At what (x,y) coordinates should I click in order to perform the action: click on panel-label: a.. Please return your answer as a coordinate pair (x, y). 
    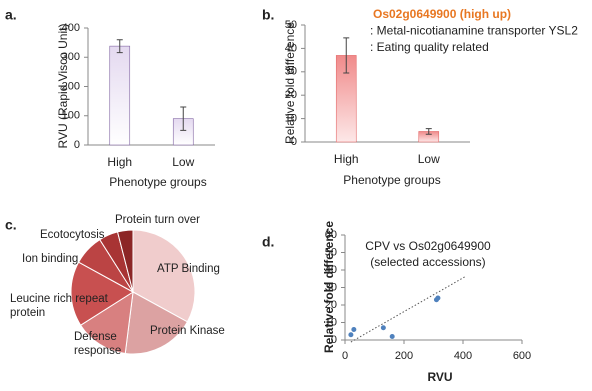
    Looking at the image, I should click on (11, 15).